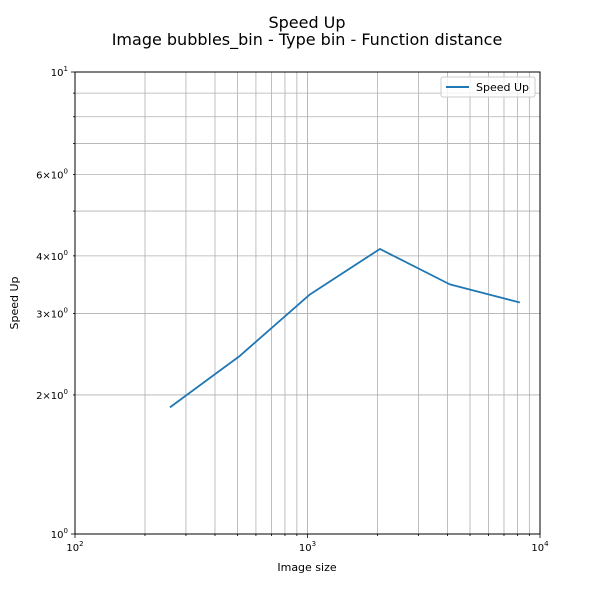  I want to click on y-tick-label: 2×100, so click(52, 395).